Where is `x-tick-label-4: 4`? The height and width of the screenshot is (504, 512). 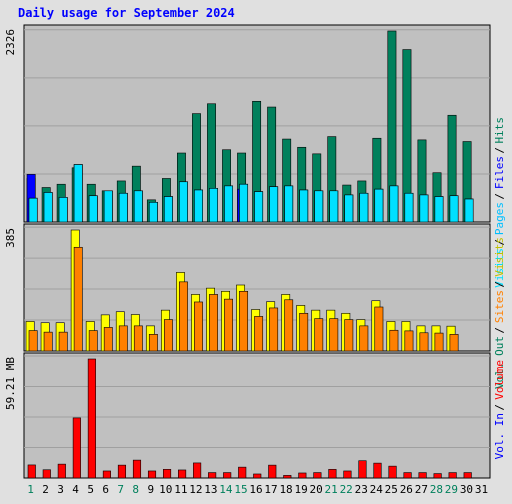
x-tick-label-4: 4 is located at coordinates (75, 489).